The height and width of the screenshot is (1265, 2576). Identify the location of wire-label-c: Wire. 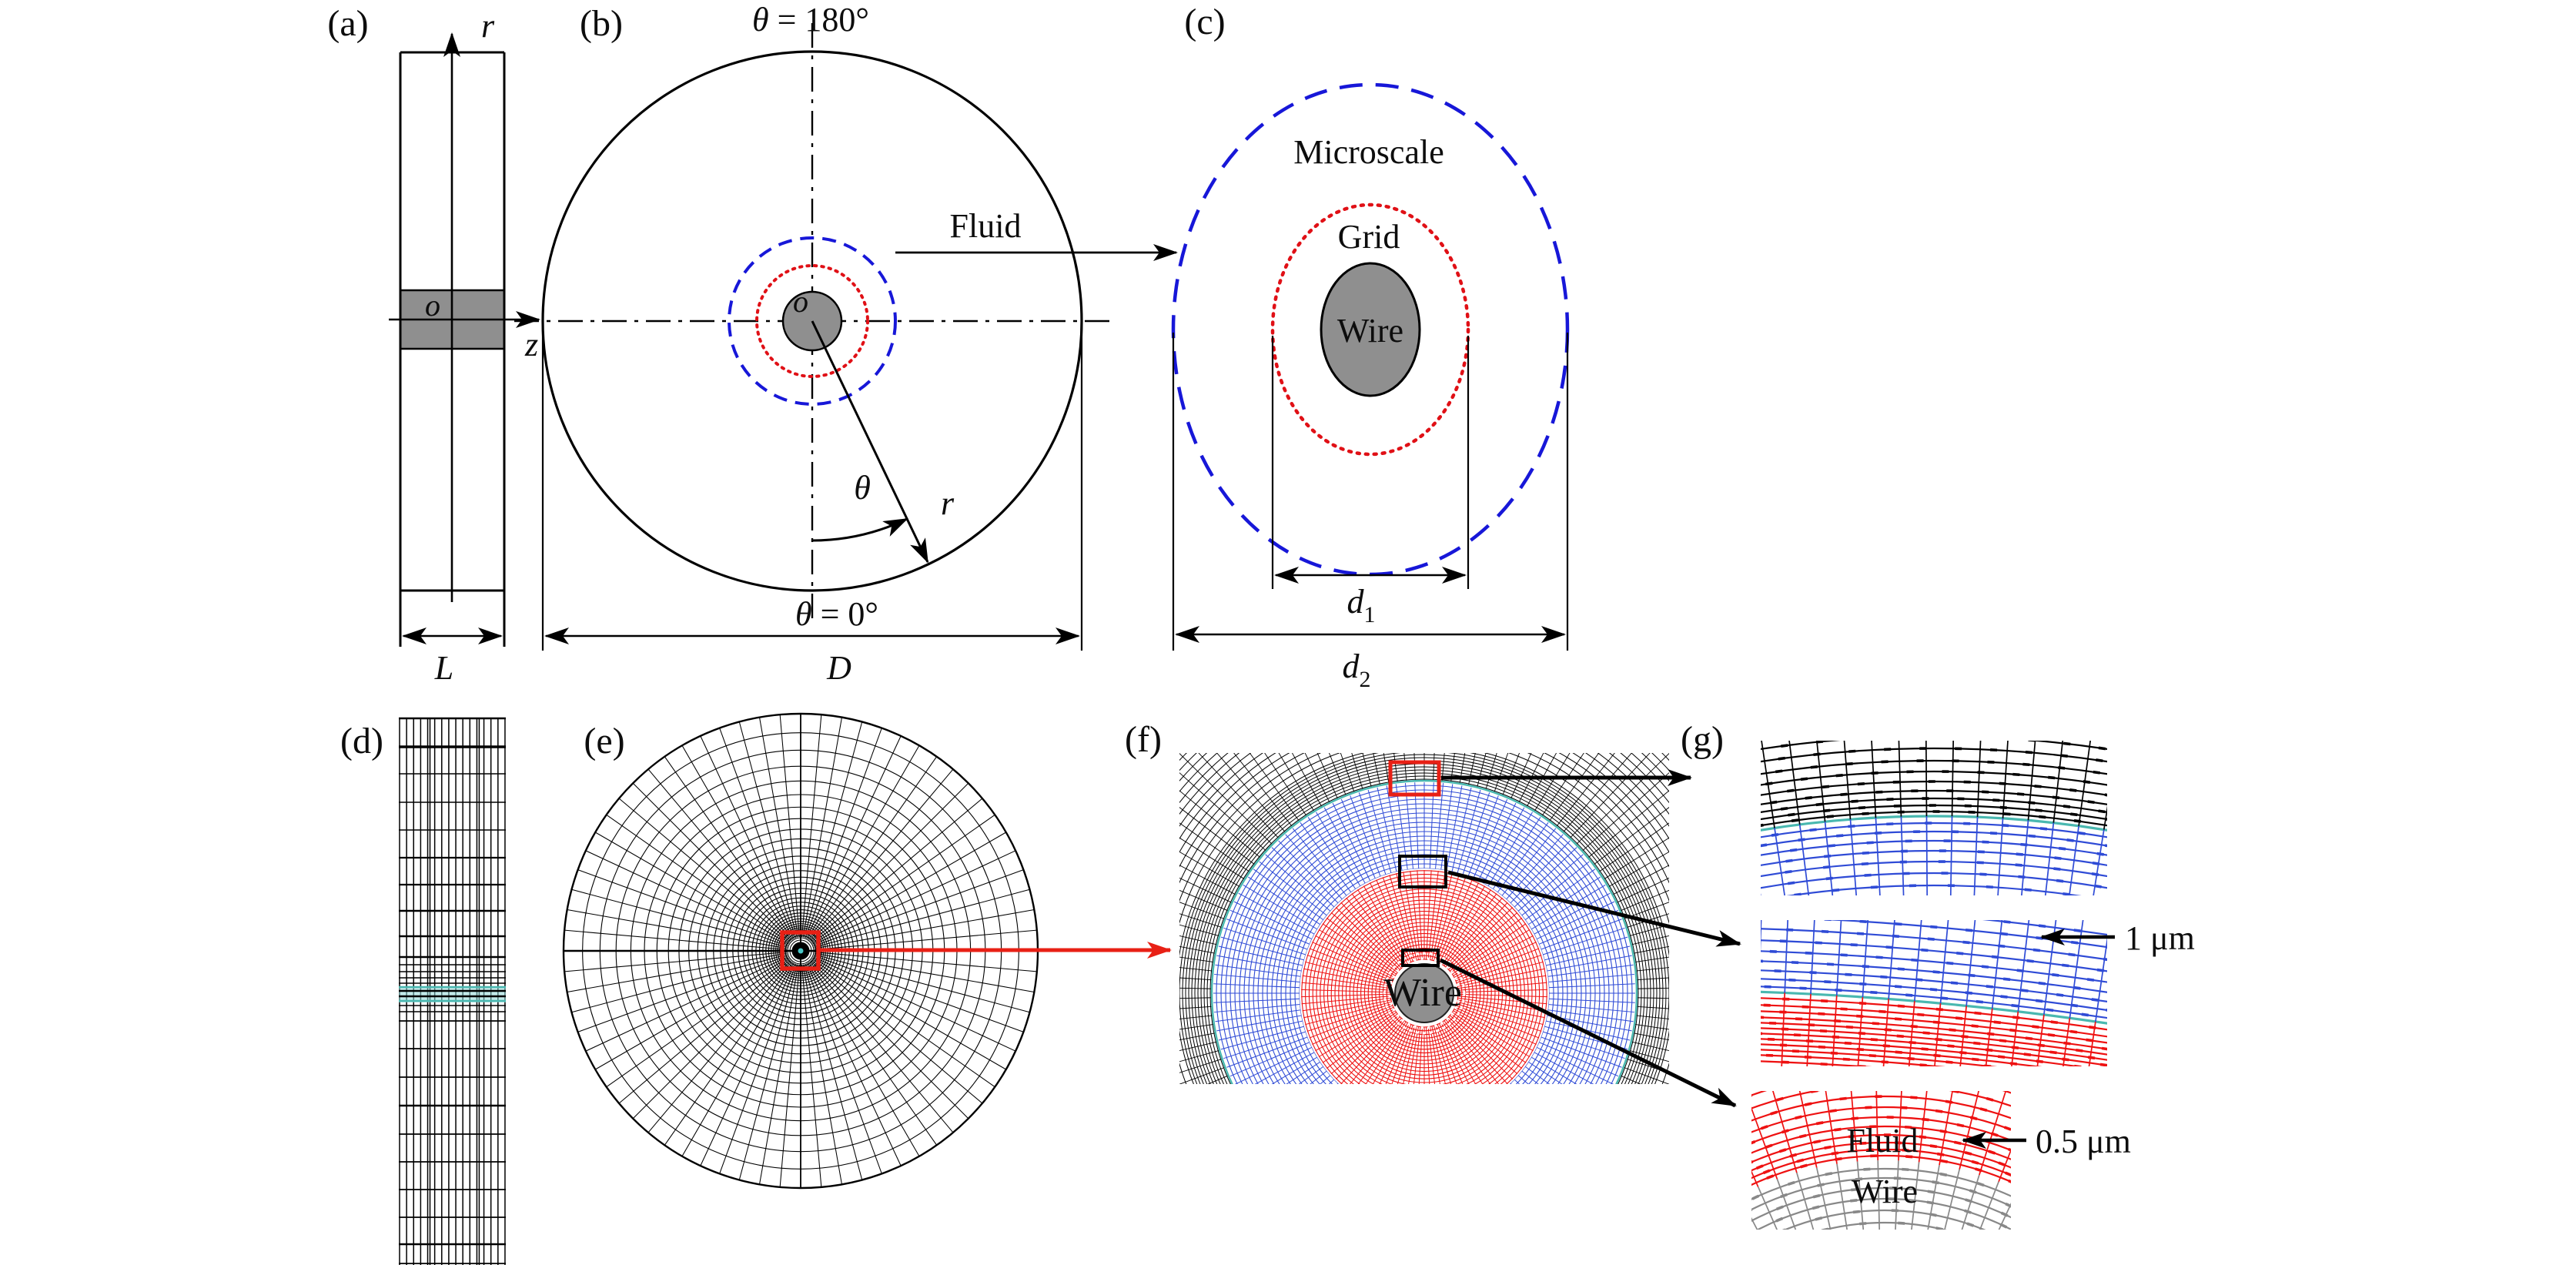
(1370, 331).